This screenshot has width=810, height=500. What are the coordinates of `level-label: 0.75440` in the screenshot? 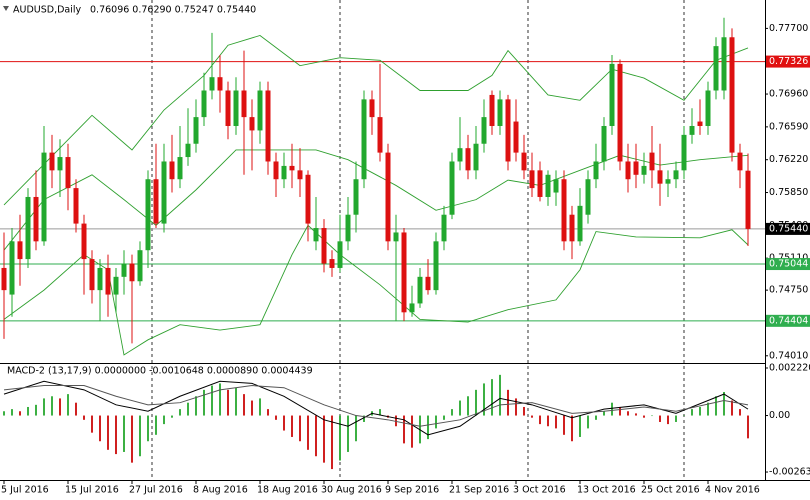 It's located at (788, 228).